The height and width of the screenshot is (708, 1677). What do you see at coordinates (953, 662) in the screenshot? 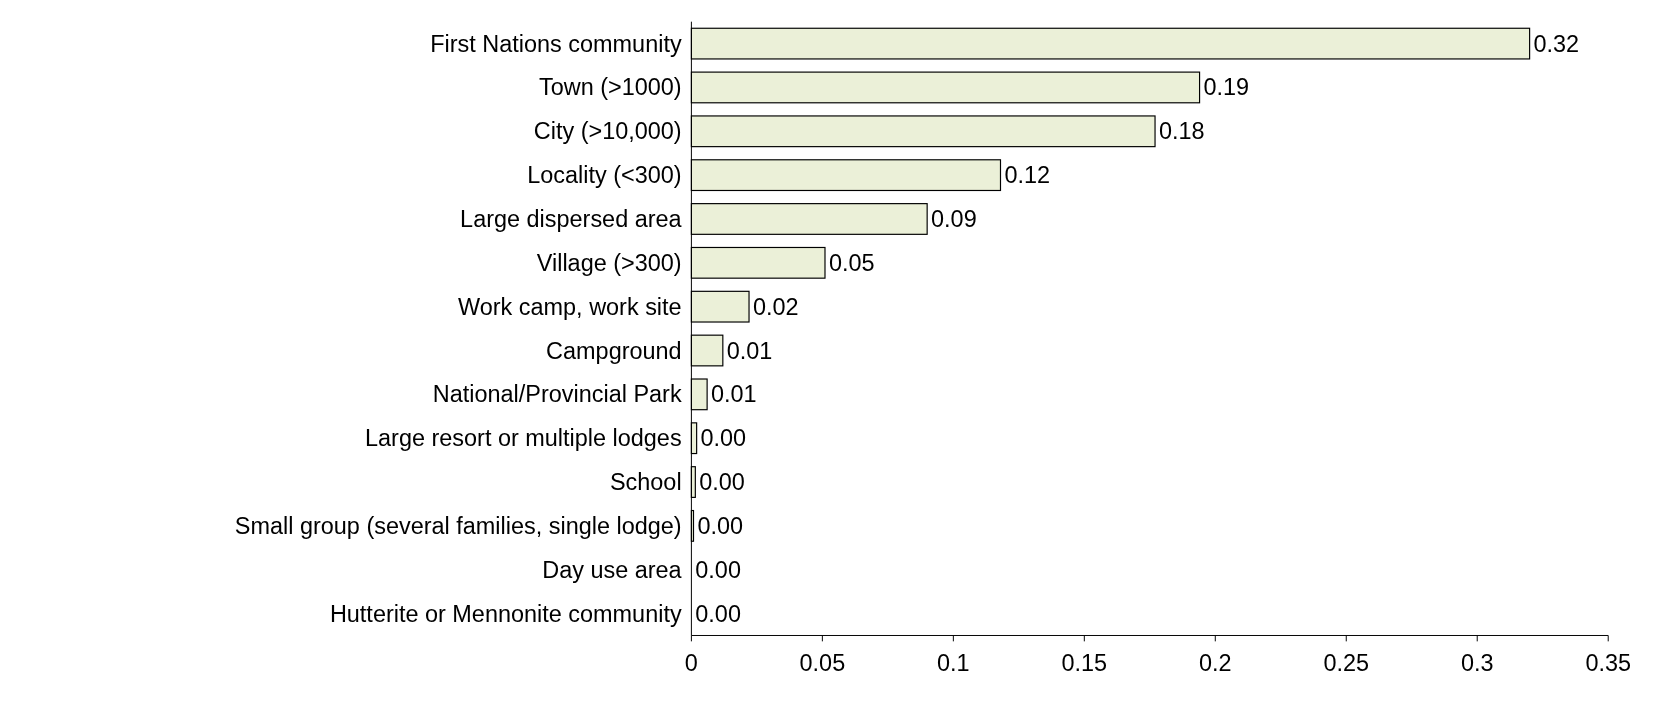
I see `x-tick-label: 0.1` at bounding box center [953, 662].